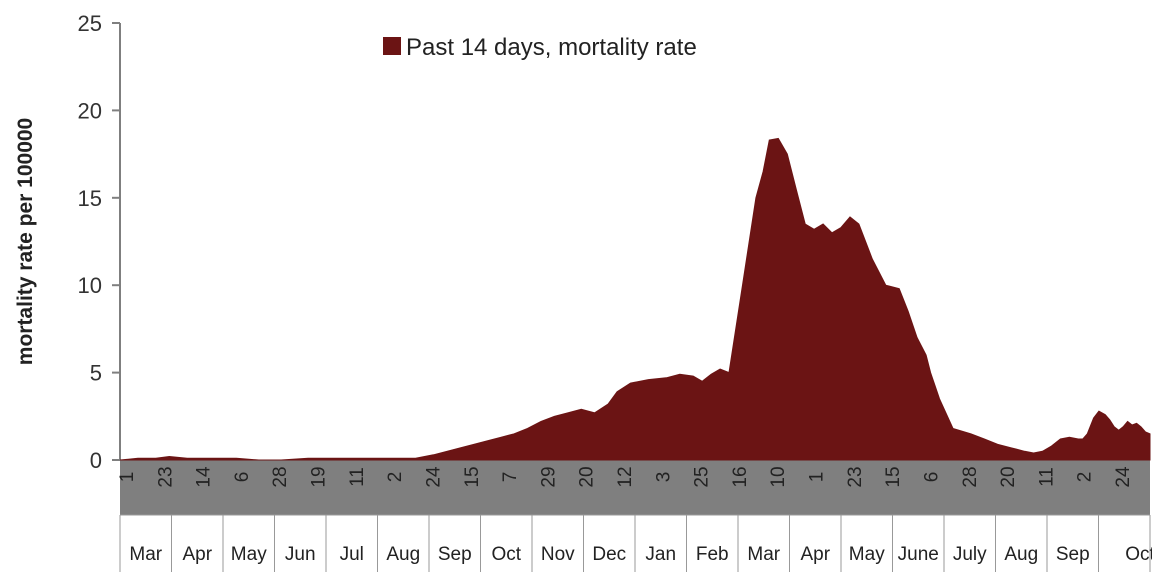 This screenshot has height=575, width=1152. Describe the element at coordinates (392, 46) in the screenshot. I see `legend-swatch` at that location.